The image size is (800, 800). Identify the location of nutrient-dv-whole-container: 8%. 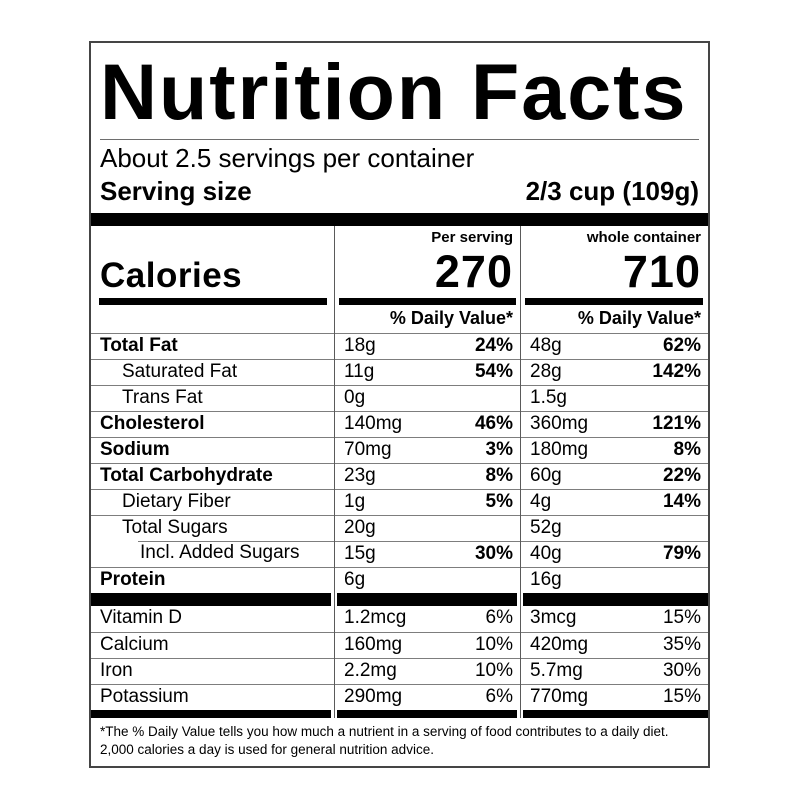
(687, 449).